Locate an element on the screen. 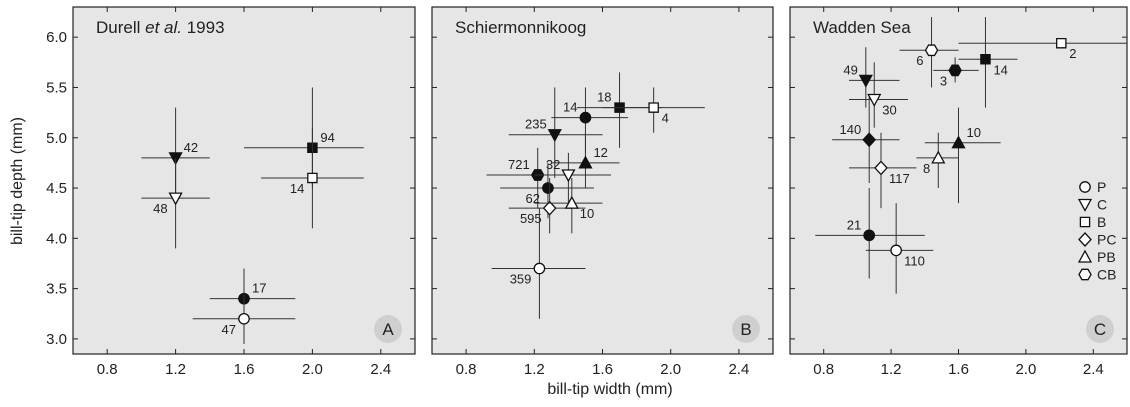 The width and height of the screenshot is (1130, 407). panel-badge-label: C is located at coordinates (1100, 329).